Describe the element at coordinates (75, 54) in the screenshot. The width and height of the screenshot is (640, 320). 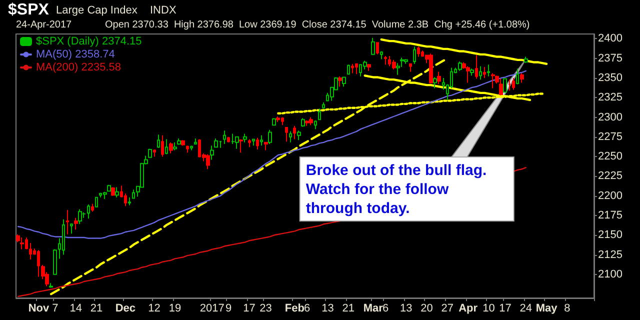
I see `legend-label: MA(50) 2358.74` at that location.